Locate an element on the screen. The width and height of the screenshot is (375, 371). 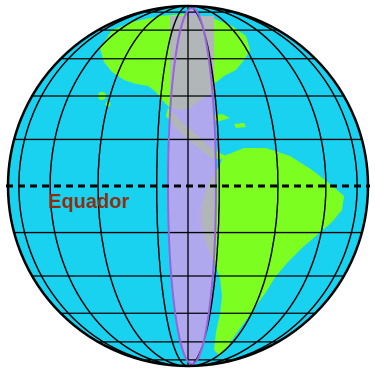
band-land-central is located at coordinates (192, 135).